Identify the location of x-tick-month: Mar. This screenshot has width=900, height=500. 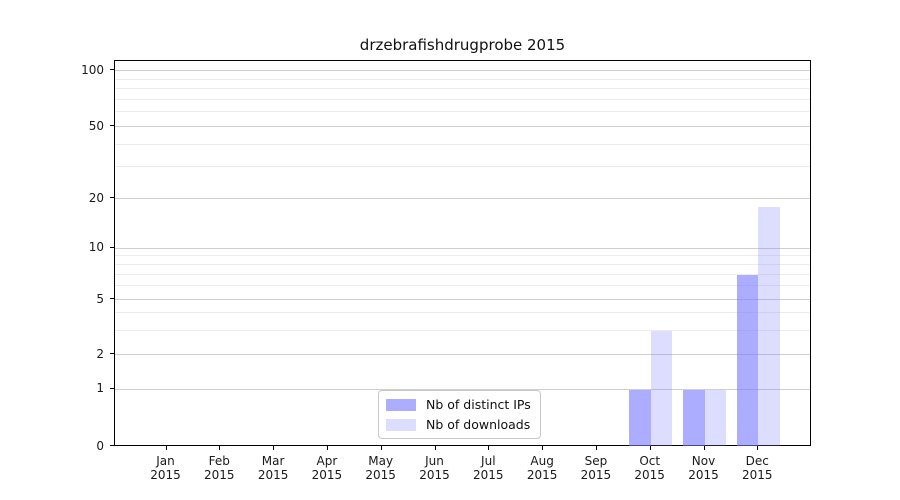
(273, 461).